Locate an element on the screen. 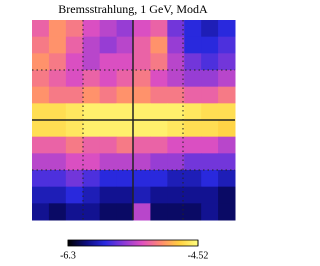 The image size is (320, 266). colorbar is located at coordinates (133, 243).